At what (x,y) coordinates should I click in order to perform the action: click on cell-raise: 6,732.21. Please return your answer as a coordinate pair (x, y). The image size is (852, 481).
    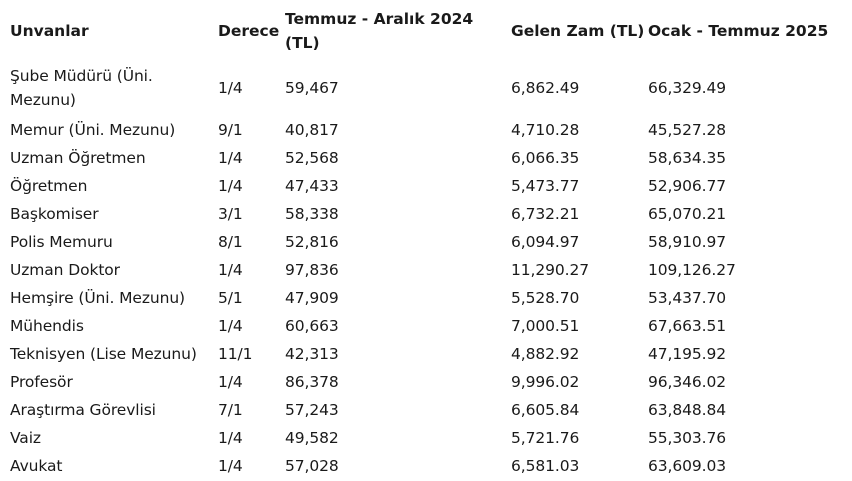
    Looking at the image, I should click on (545, 214).